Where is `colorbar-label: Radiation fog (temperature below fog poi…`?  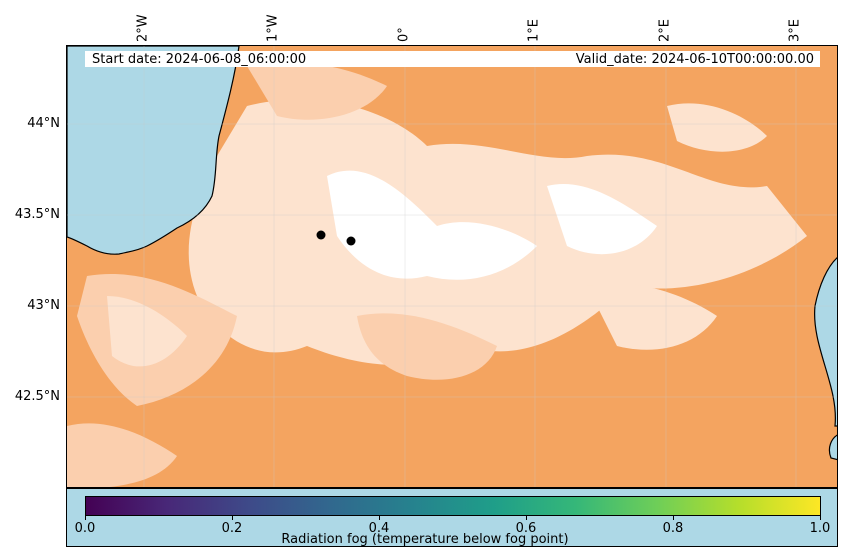
colorbar-label: Radiation fog (temperature below fog poi… is located at coordinates (425, 539).